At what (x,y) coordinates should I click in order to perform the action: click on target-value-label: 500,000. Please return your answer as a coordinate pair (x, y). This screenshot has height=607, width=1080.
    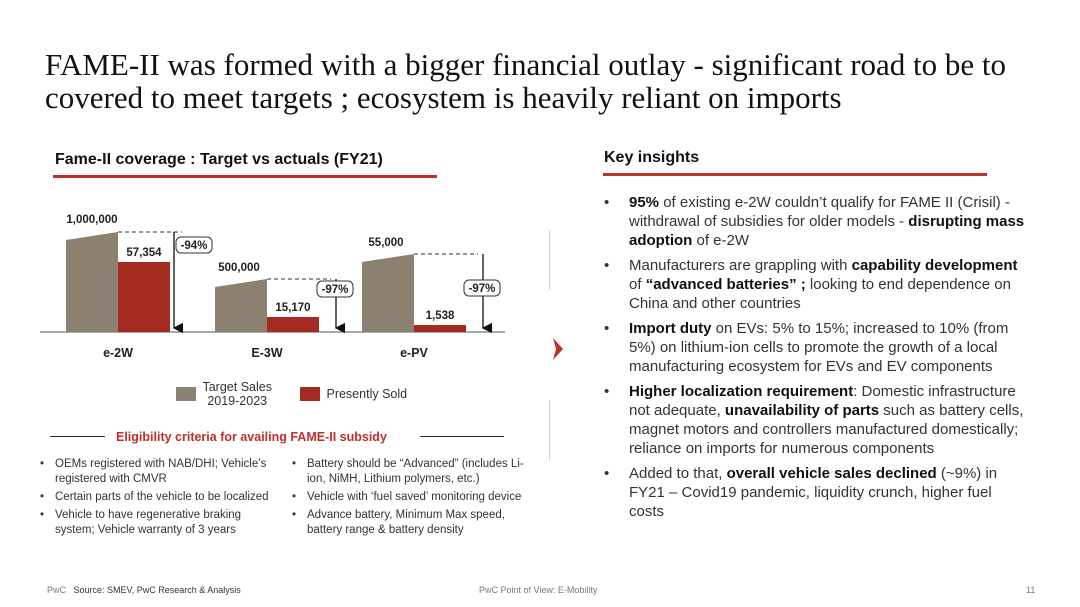
    Looking at the image, I should click on (239, 268).